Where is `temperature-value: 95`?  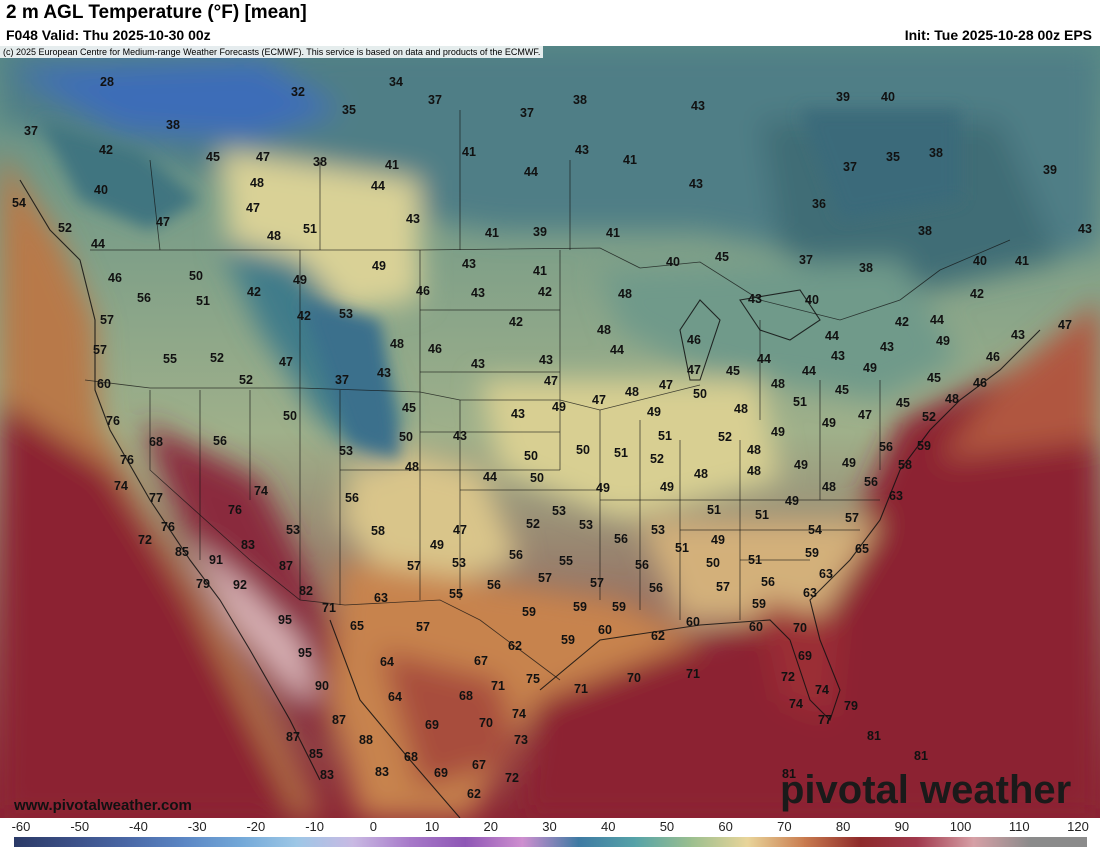
temperature-value: 95 is located at coordinates (305, 653).